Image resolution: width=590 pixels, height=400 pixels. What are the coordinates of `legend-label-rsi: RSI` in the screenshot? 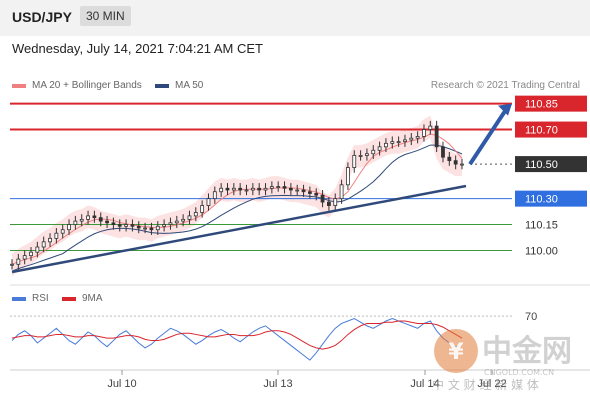 It's located at (40, 298).